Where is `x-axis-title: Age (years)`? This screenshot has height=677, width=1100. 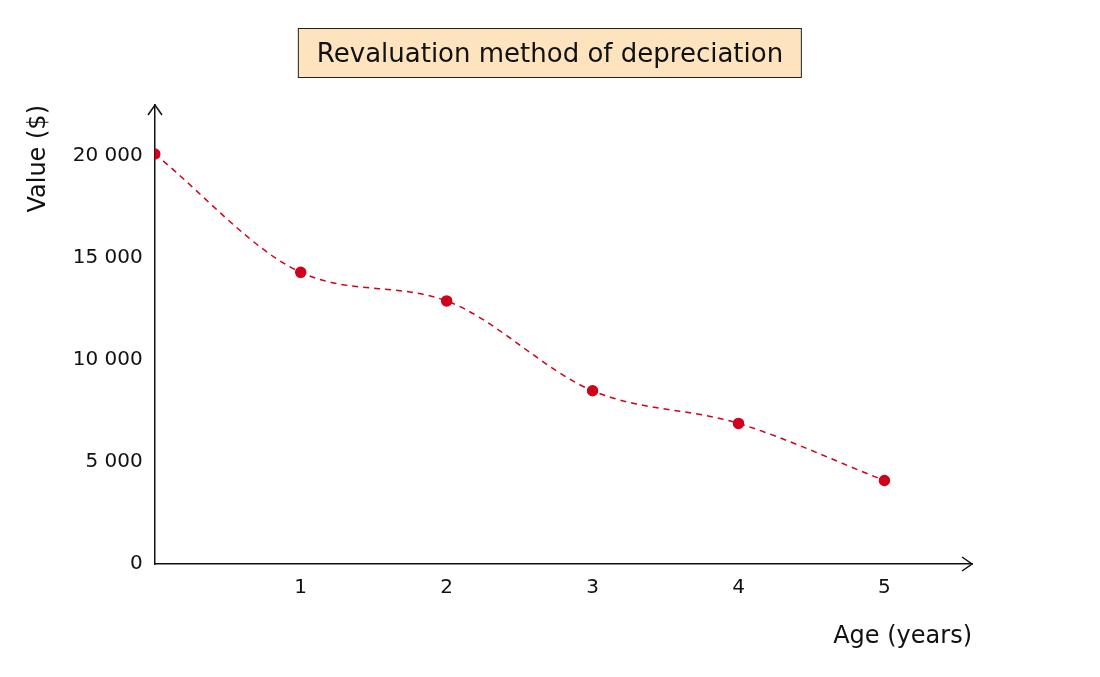
x-axis-title: Age (years) is located at coordinates (902, 634).